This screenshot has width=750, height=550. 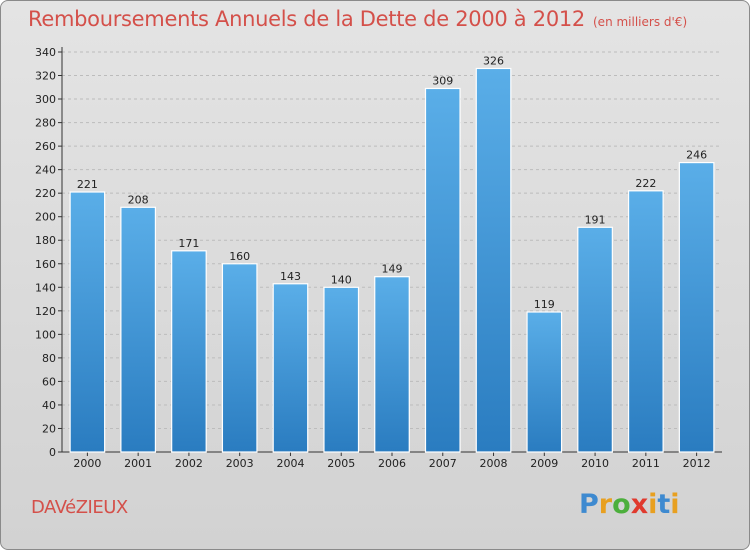 What do you see at coordinates (544, 304) in the screenshot?
I see `value-label-2009: 119` at bounding box center [544, 304].